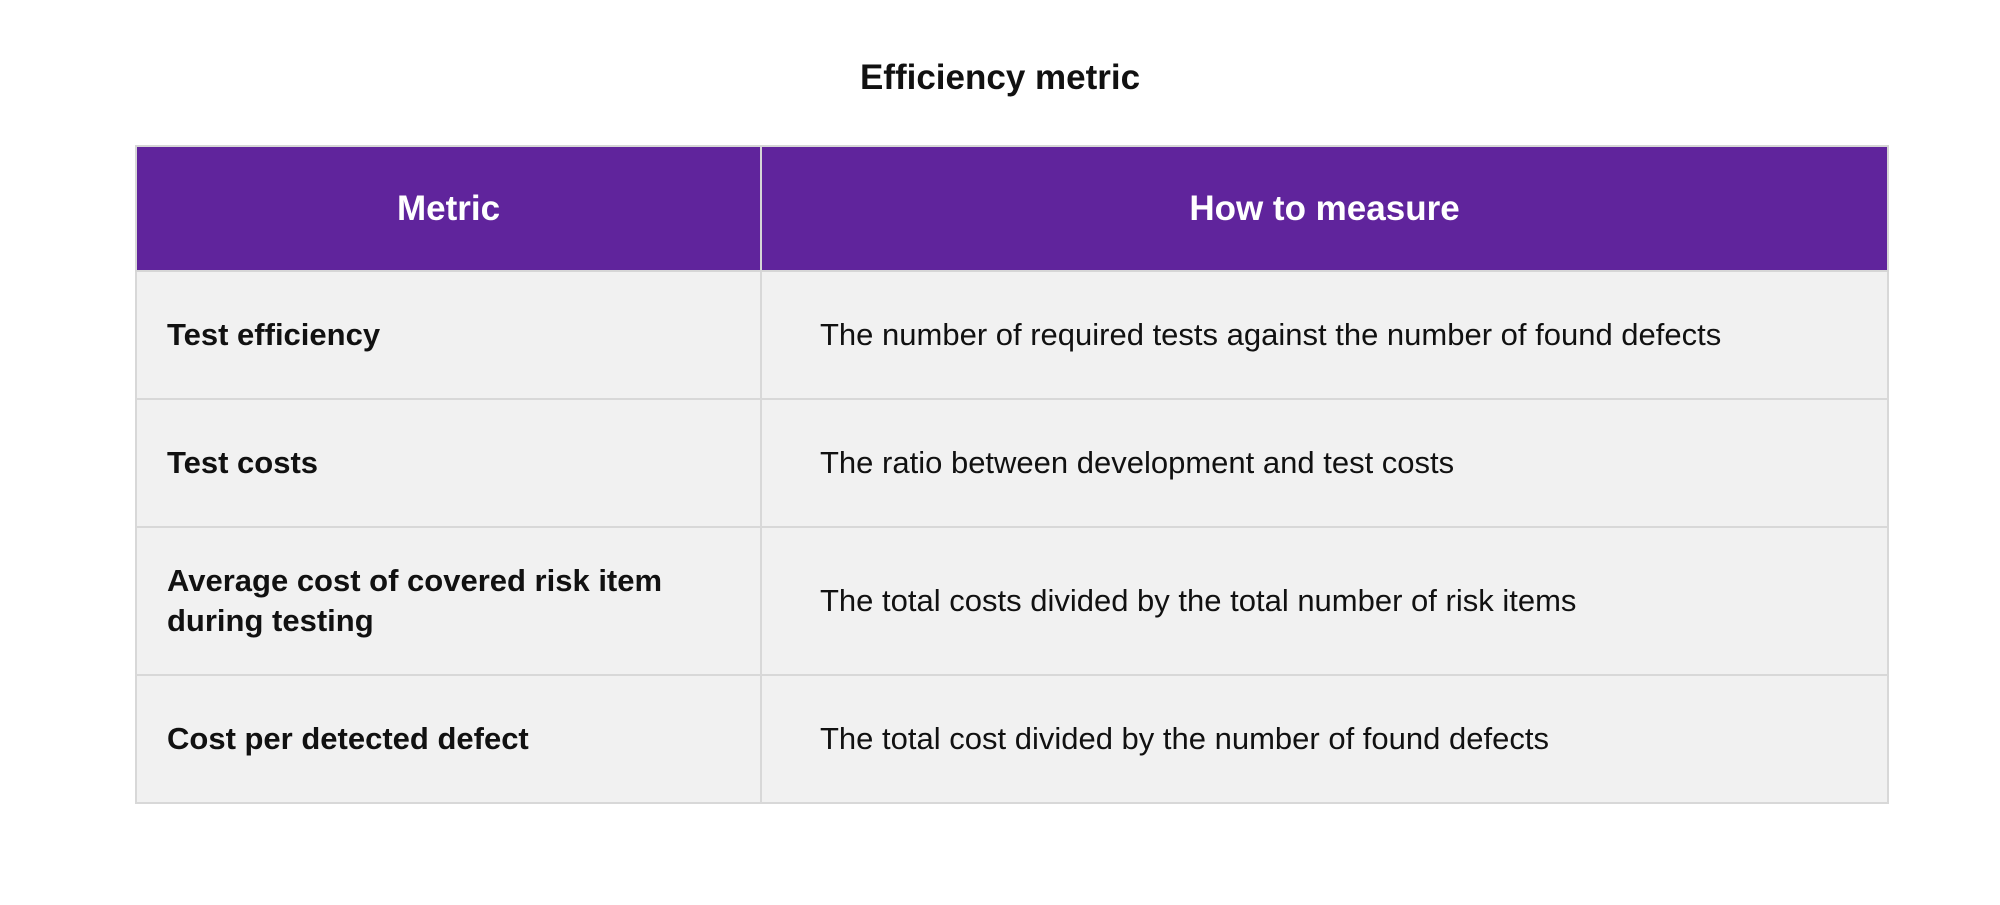 The width and height of the screenshot is (2000, 905). What do you see at coordinates (448, 739) in the screenshot?
I see `metric-cell: Cost per detected defect` at bounding box center [448, 739].